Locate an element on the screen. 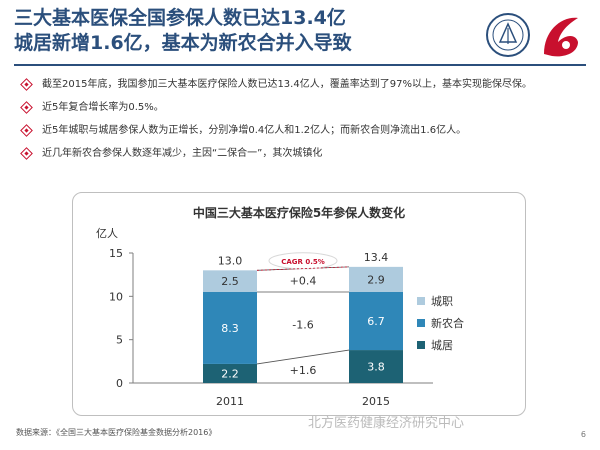 The width and height of the screenshot is (600, 450). page-number: 6 is located at coordinates (583, 434).